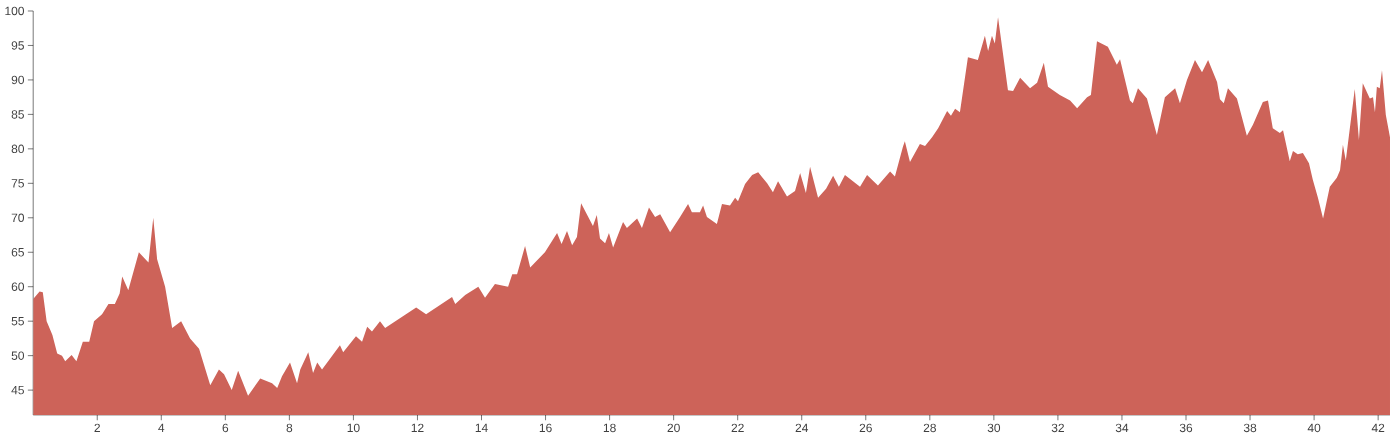 Image resolution: width=1399 pixels, height=437 pixels. What do you see at coordinates (994, 428) in the screenshot?
I see `x-tick-label: 30` at bounding box center [994, 428].